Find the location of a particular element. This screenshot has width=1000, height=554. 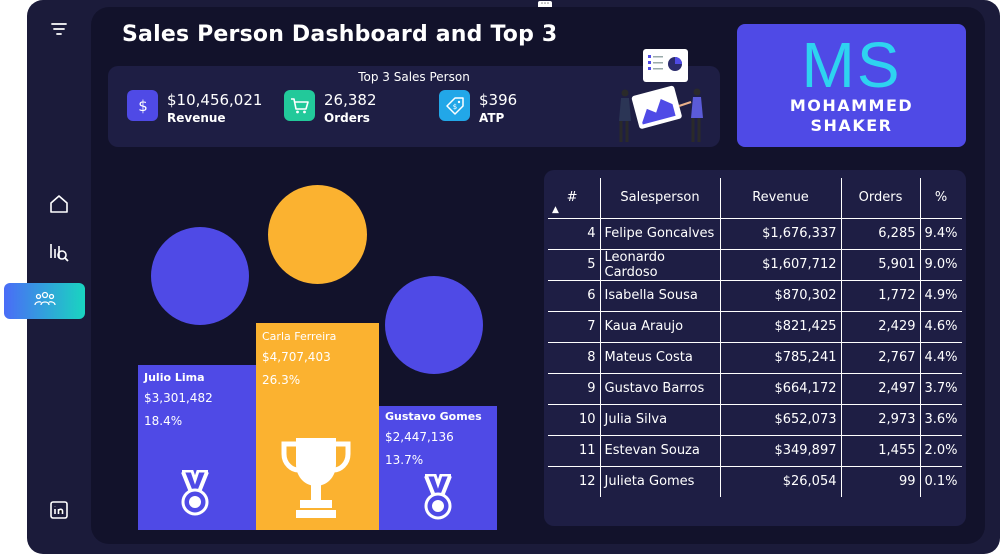

cell-rank: 8 is located at coordinates (574, 358).